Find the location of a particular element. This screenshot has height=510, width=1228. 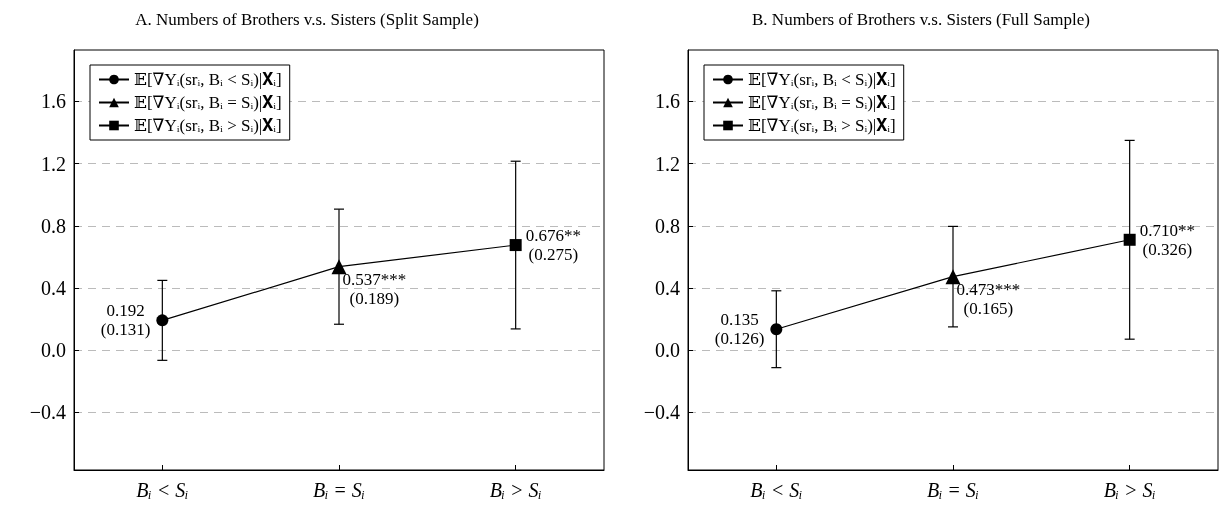

data-label: 0.710** (0.326) is located at coordinates (1167, 239).